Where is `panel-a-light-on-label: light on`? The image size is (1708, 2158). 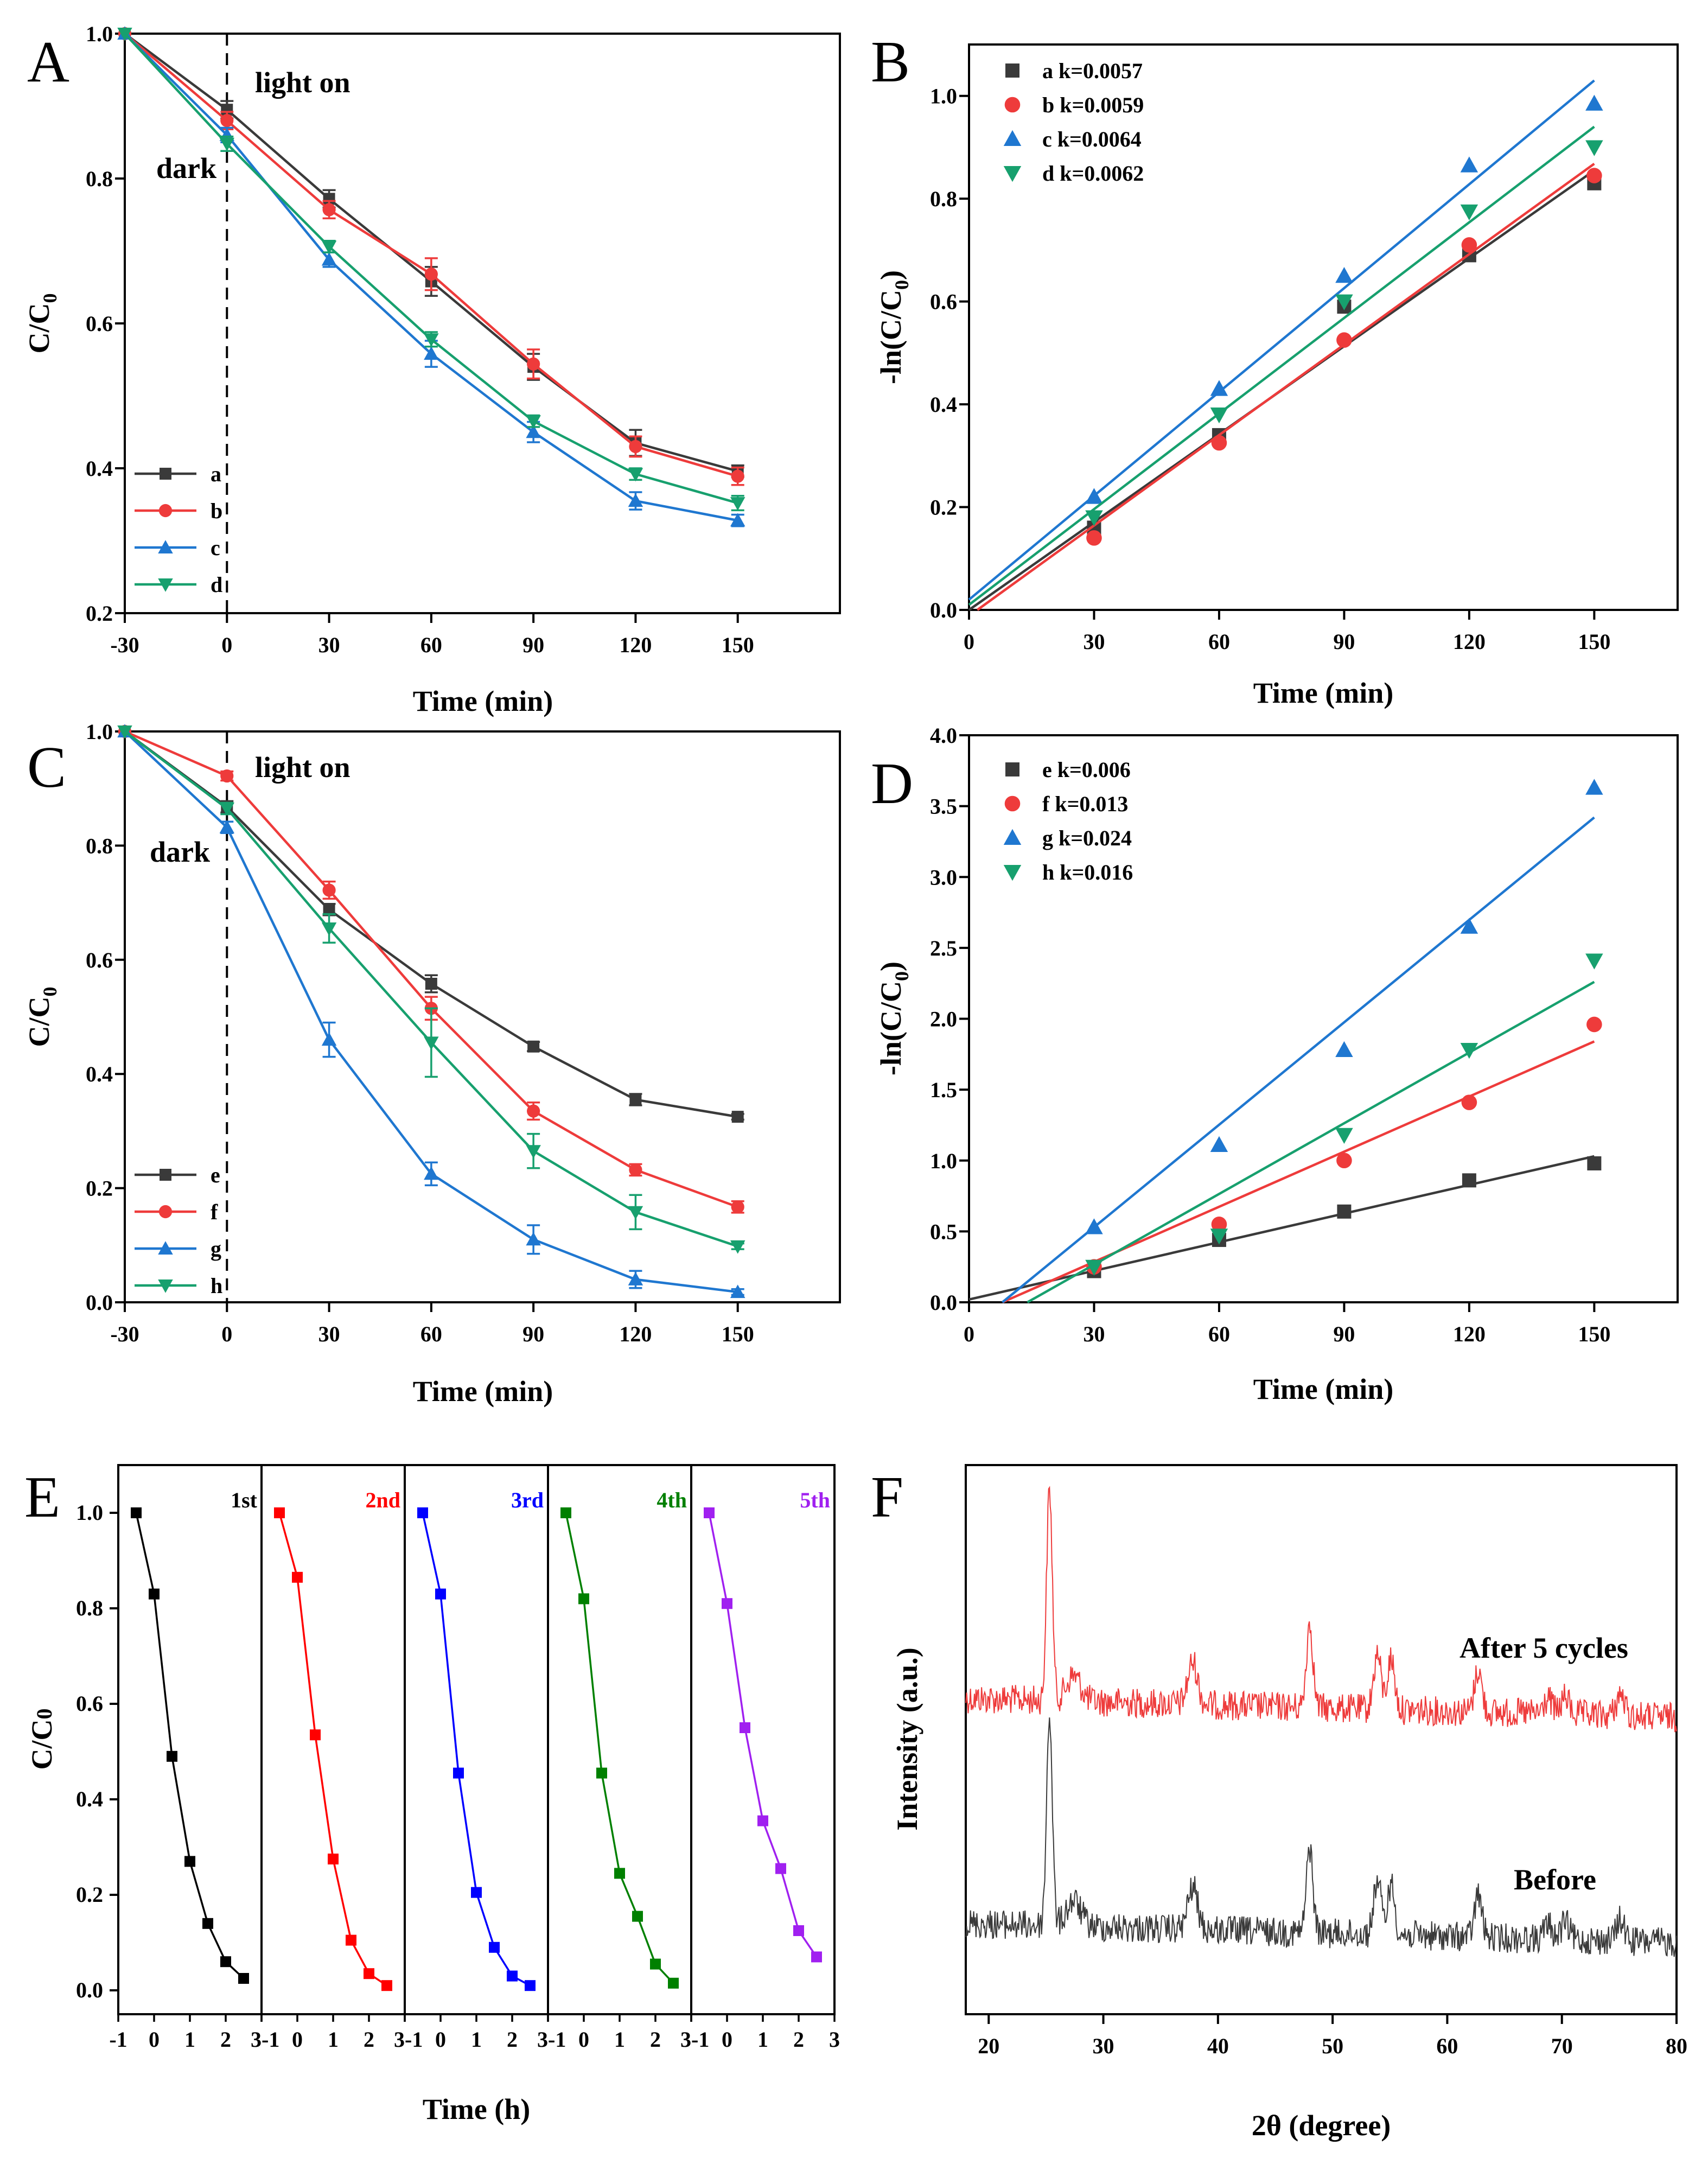 panel-a-light-on-label: light on is located at coordinates (302, 82).